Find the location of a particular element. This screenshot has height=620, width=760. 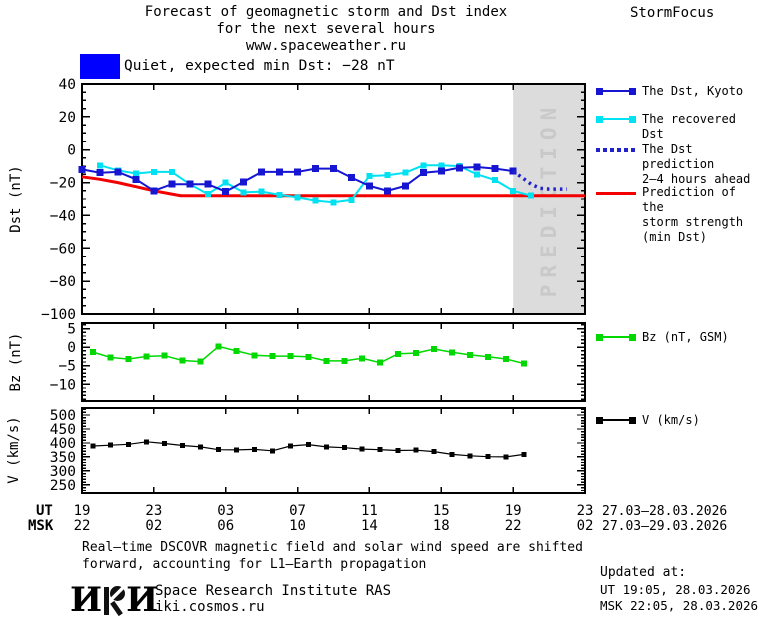

legend-label-bz: Bz (nT, GSM) is located at coordinates (685, 337).